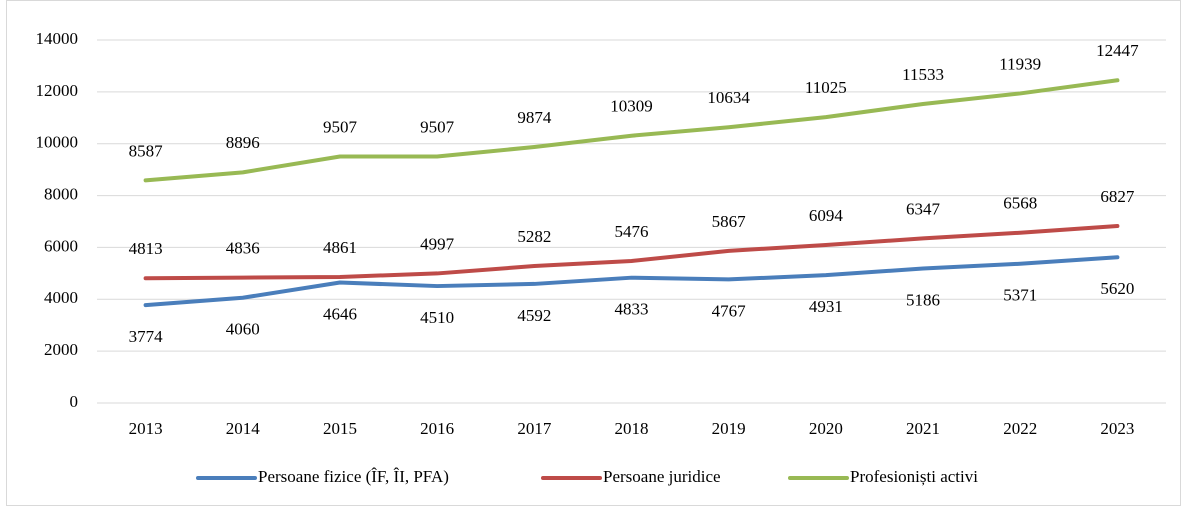  Describe the element at coordinates (146, 150) in the screenshot. I see `data-label: 8587` at that location.